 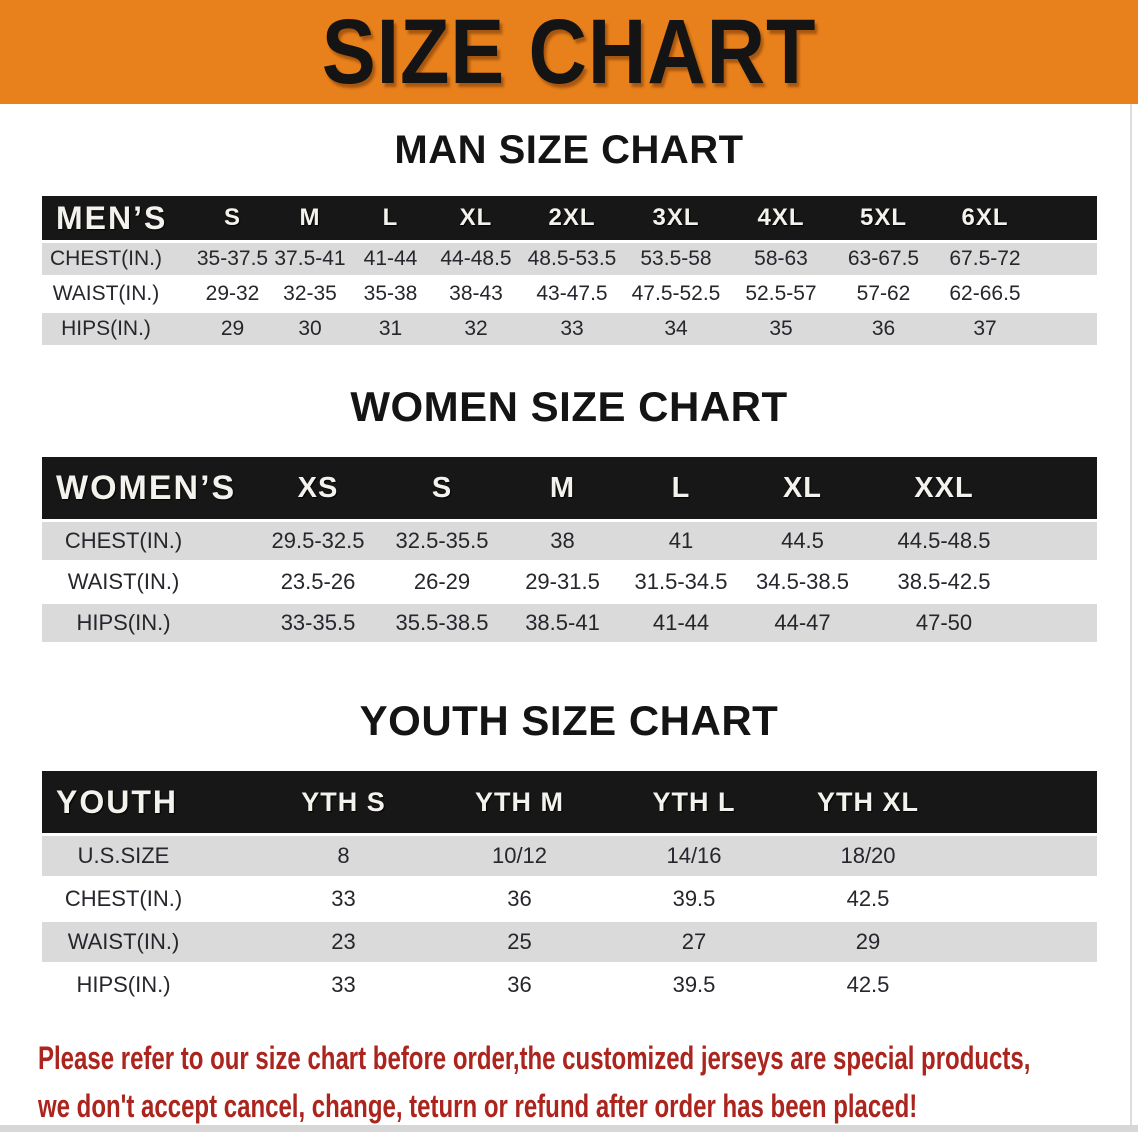 I want to click on table-row: HIPS(IN.) 29 30 31 32 33 34 35 36 37, so click(x=569, y=329).